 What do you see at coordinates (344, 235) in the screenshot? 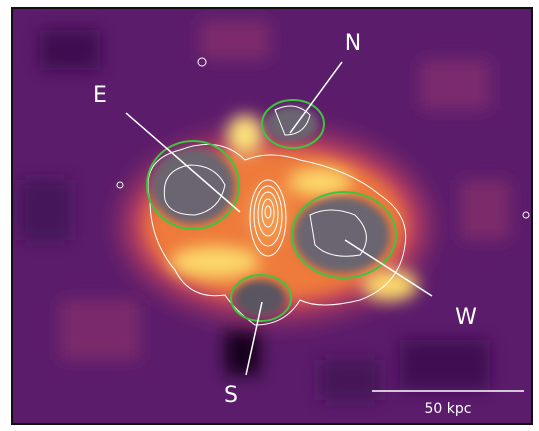
I see `west-ellipse` at bounding box center [344, 235].